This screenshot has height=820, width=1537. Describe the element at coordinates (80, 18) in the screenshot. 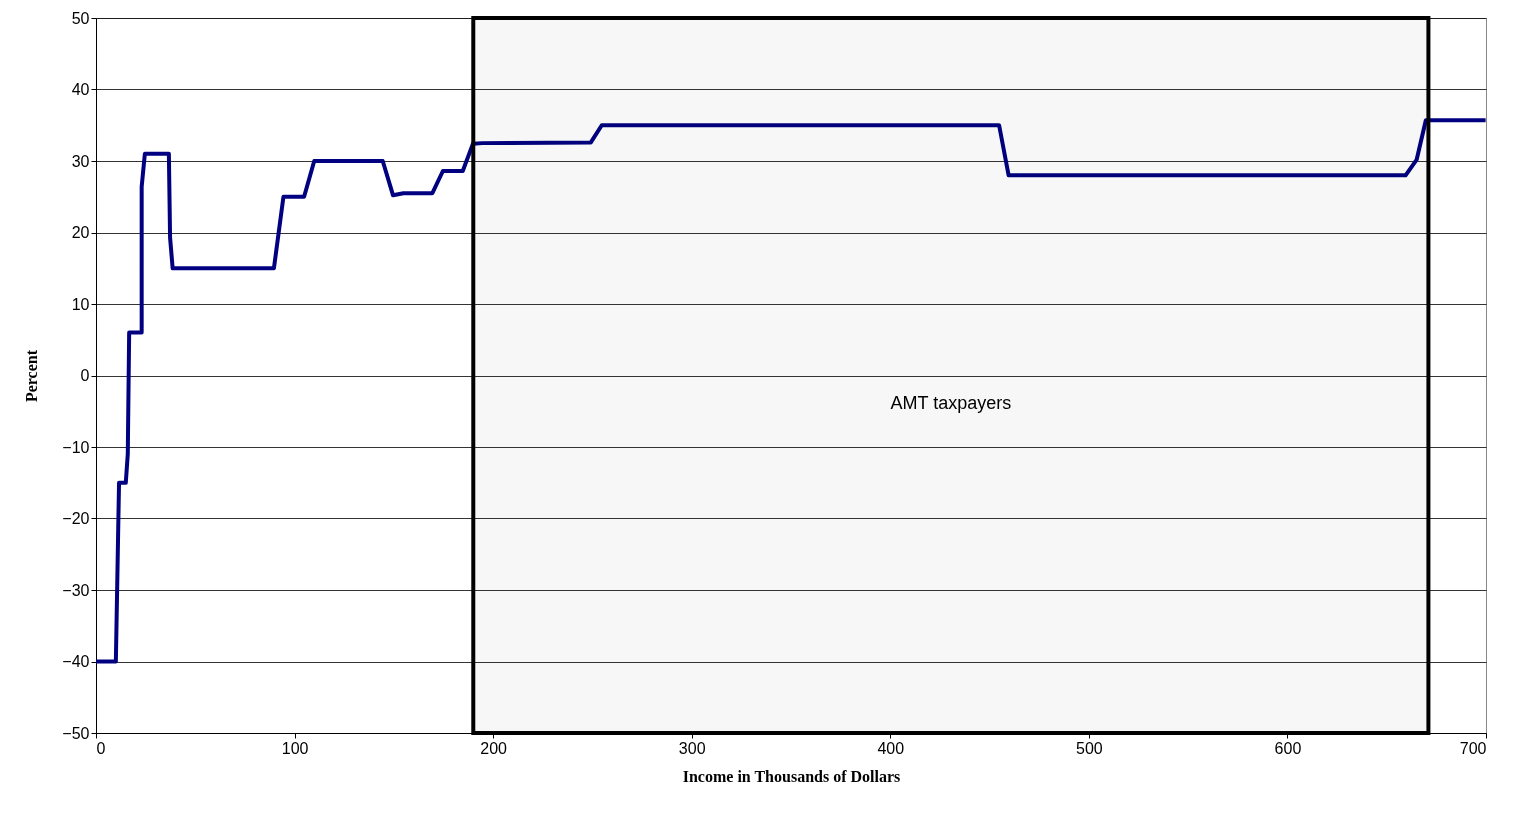

I see `y-tick-label: 50` at that location.